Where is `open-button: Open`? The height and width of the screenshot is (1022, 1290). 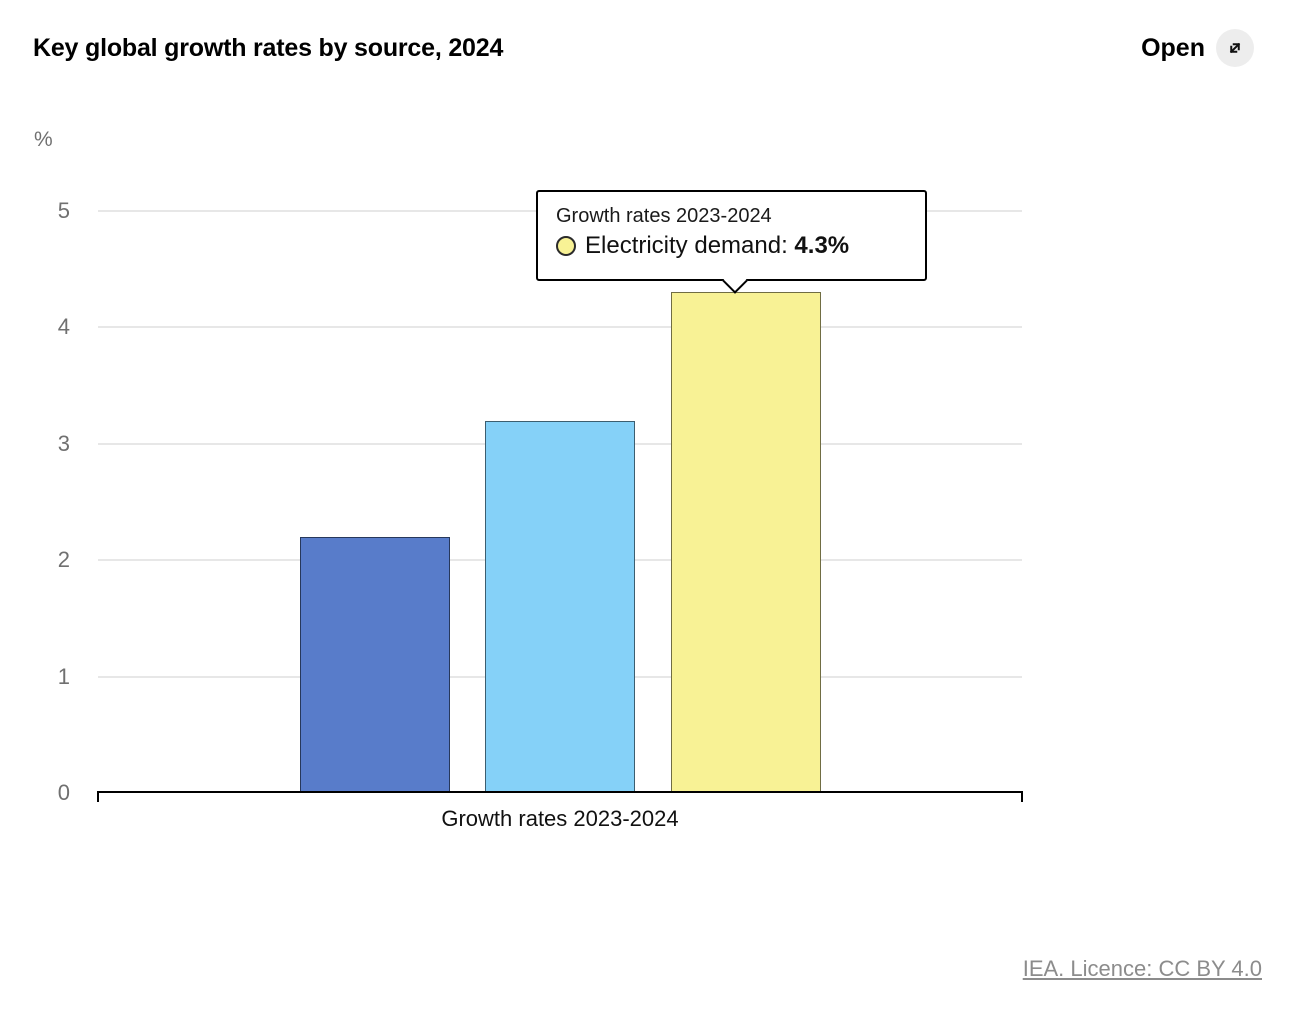 open-button: Open is located at coordinates (1197, 48).